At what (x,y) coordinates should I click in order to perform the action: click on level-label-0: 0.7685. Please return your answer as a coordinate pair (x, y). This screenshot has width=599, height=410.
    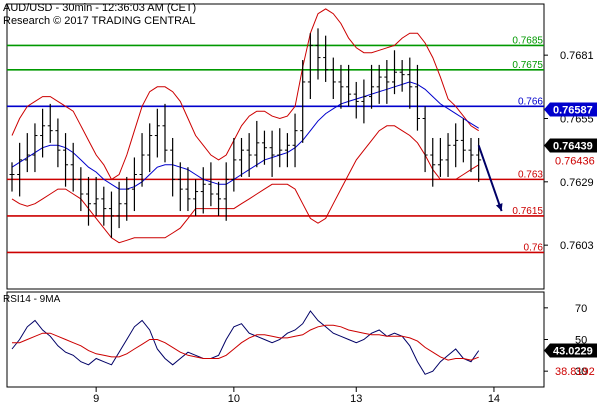
    Looking at the image, I should click on (527, 40).